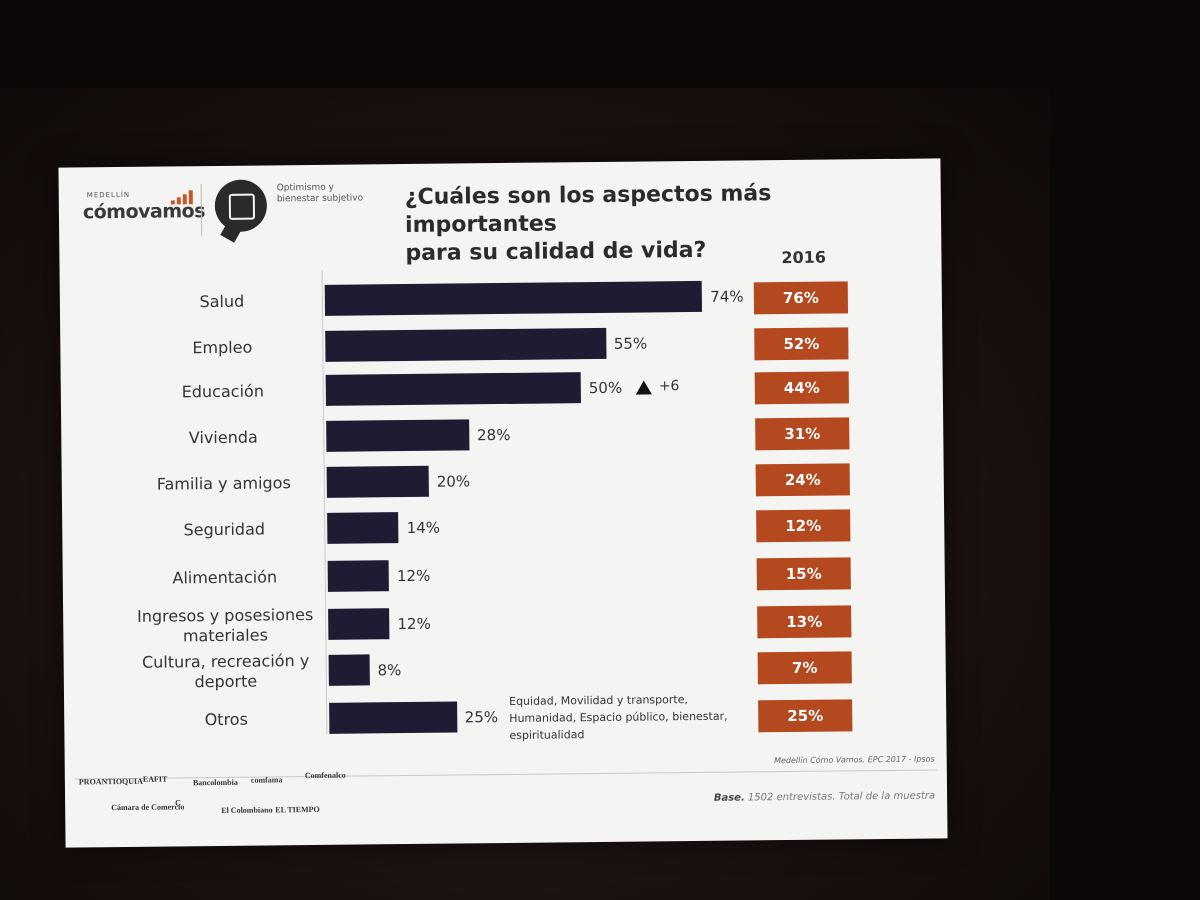 This screenshot has width=1200, height=900. I want to click on category-label: Otros, so click(226, 719).